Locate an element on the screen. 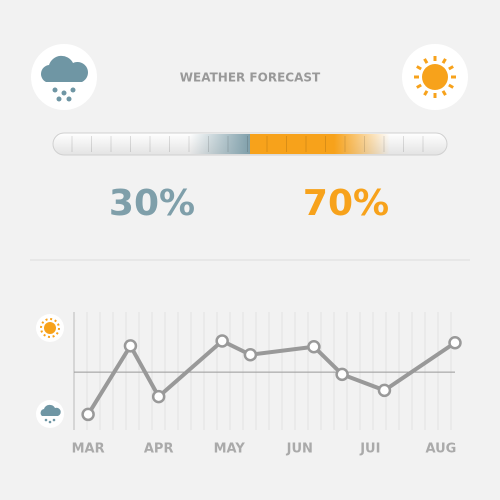 This screenshot has height=500, width=500. title: WEATHER FORECAST is located at coordinates (250, 78).